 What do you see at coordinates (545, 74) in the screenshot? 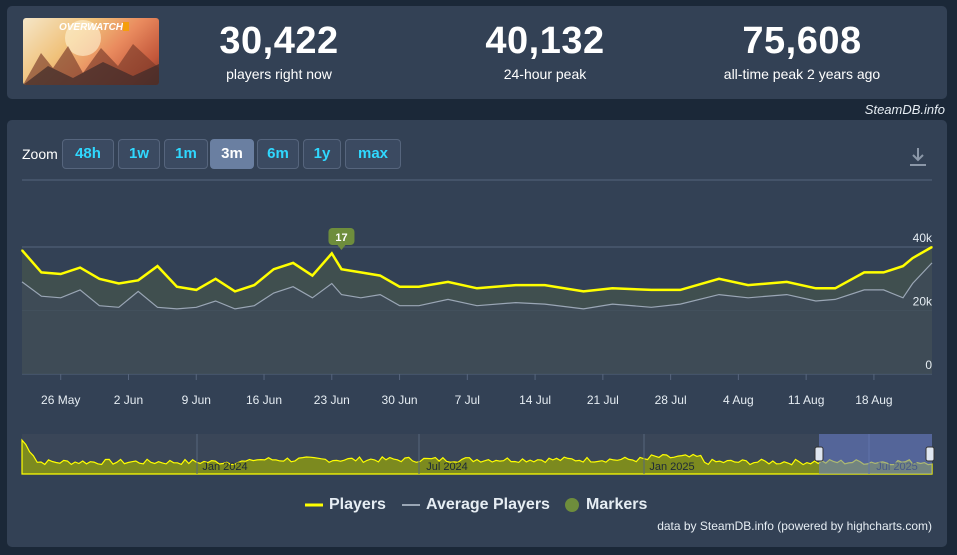
I see `peak-24h-label: 24-hour peak` at bounding box center [545, 74].